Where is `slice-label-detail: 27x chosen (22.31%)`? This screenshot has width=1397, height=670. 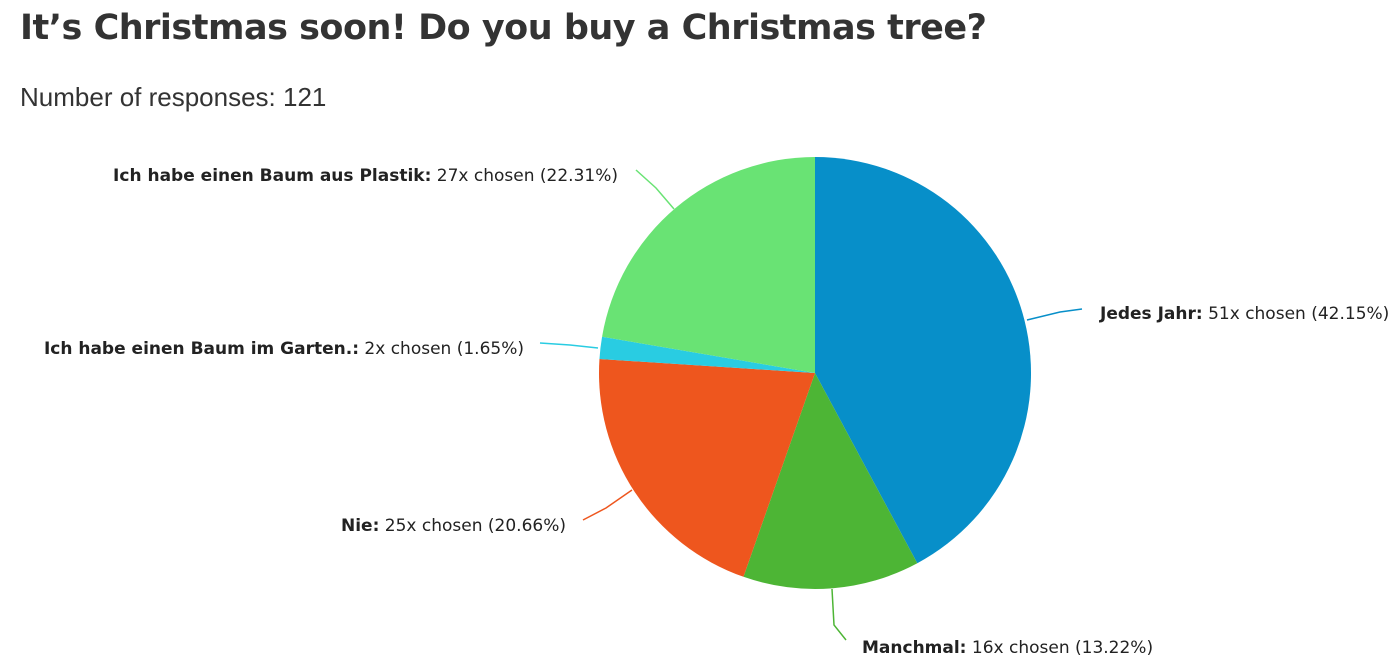 slice-label-detail: 27x chosen (22.31%) is located at coordinates (524, 176).